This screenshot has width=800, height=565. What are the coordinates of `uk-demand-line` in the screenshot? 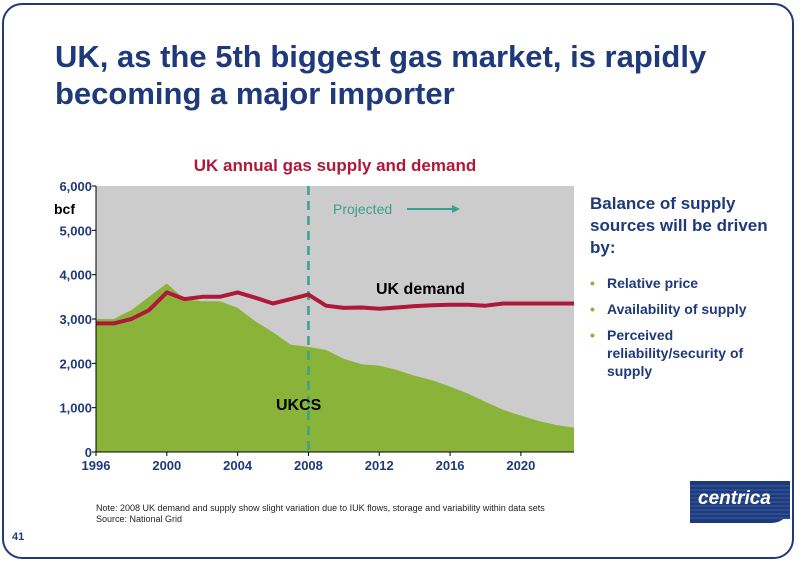 It's located at (335, 308).